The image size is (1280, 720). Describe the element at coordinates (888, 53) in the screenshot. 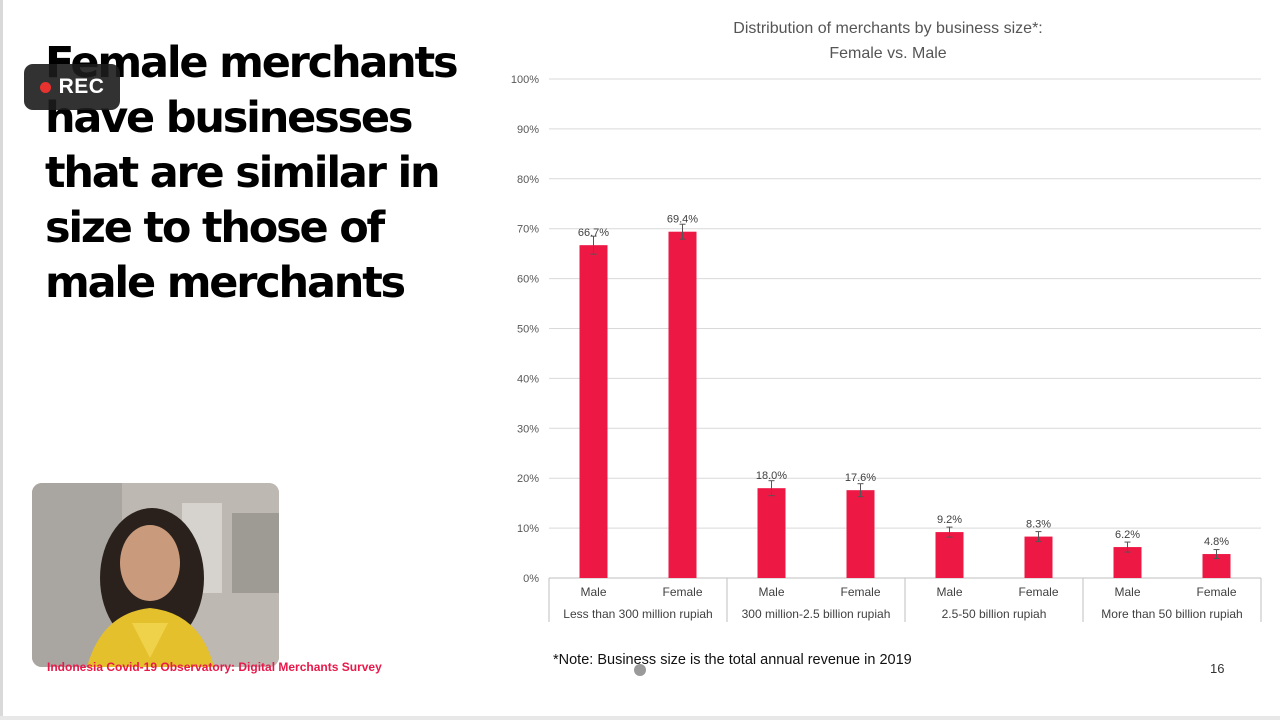

I see `chart-title-line-2: Female vs. Male` at that location.